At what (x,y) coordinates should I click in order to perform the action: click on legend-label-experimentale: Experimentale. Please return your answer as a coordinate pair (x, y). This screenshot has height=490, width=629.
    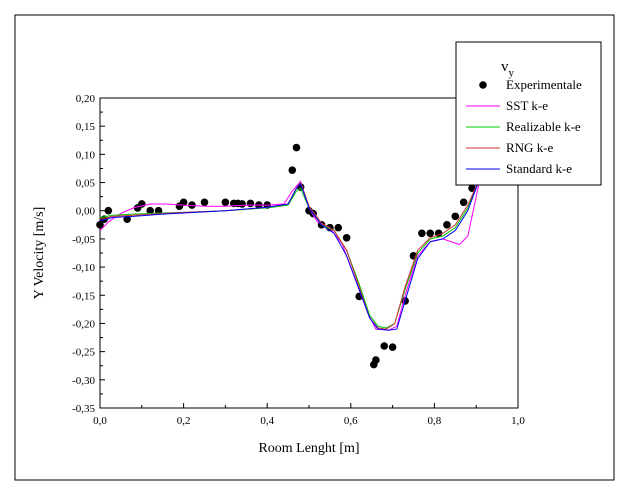
    Looking at the image, I should click on (544, 84).